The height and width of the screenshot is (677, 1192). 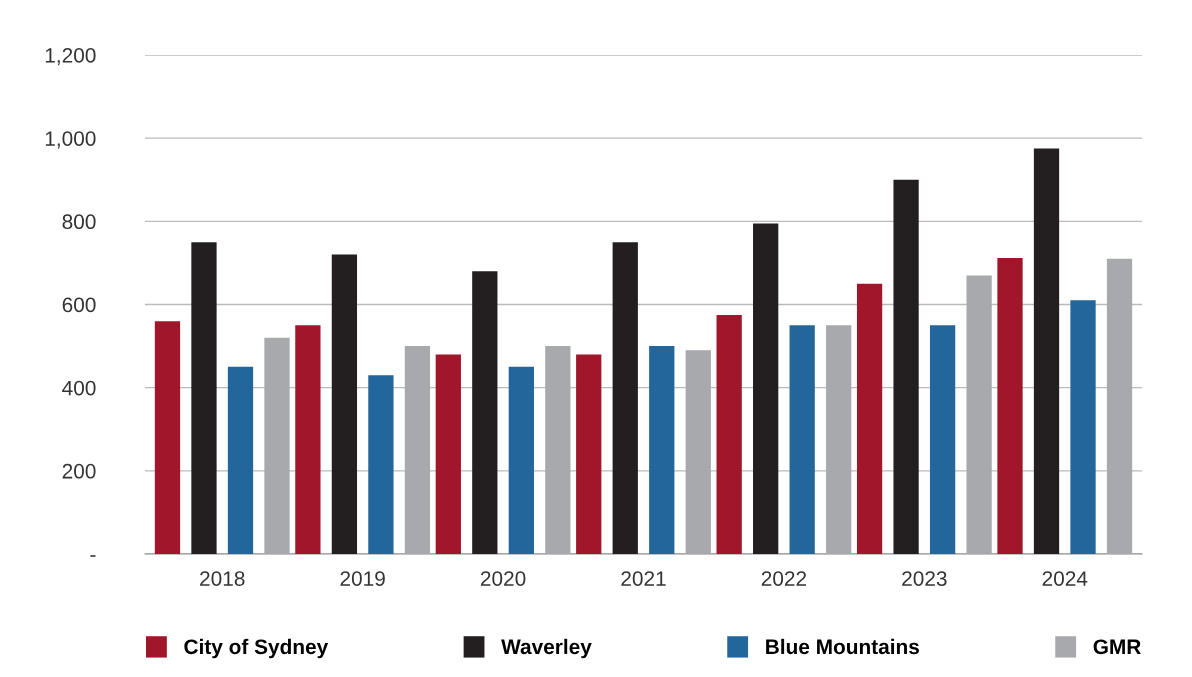 I want to click on legend-label: City of Sydney, so click(x=256, y=648).